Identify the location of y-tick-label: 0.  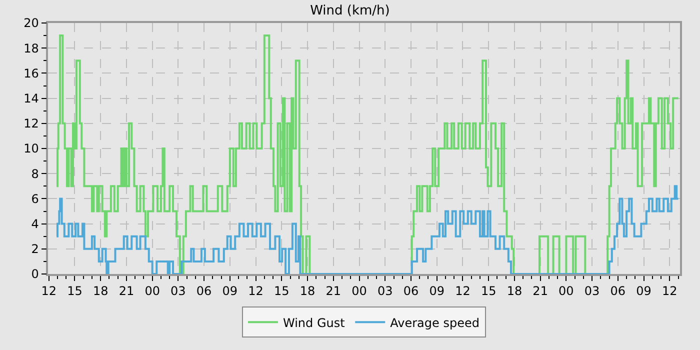
(35, 274).